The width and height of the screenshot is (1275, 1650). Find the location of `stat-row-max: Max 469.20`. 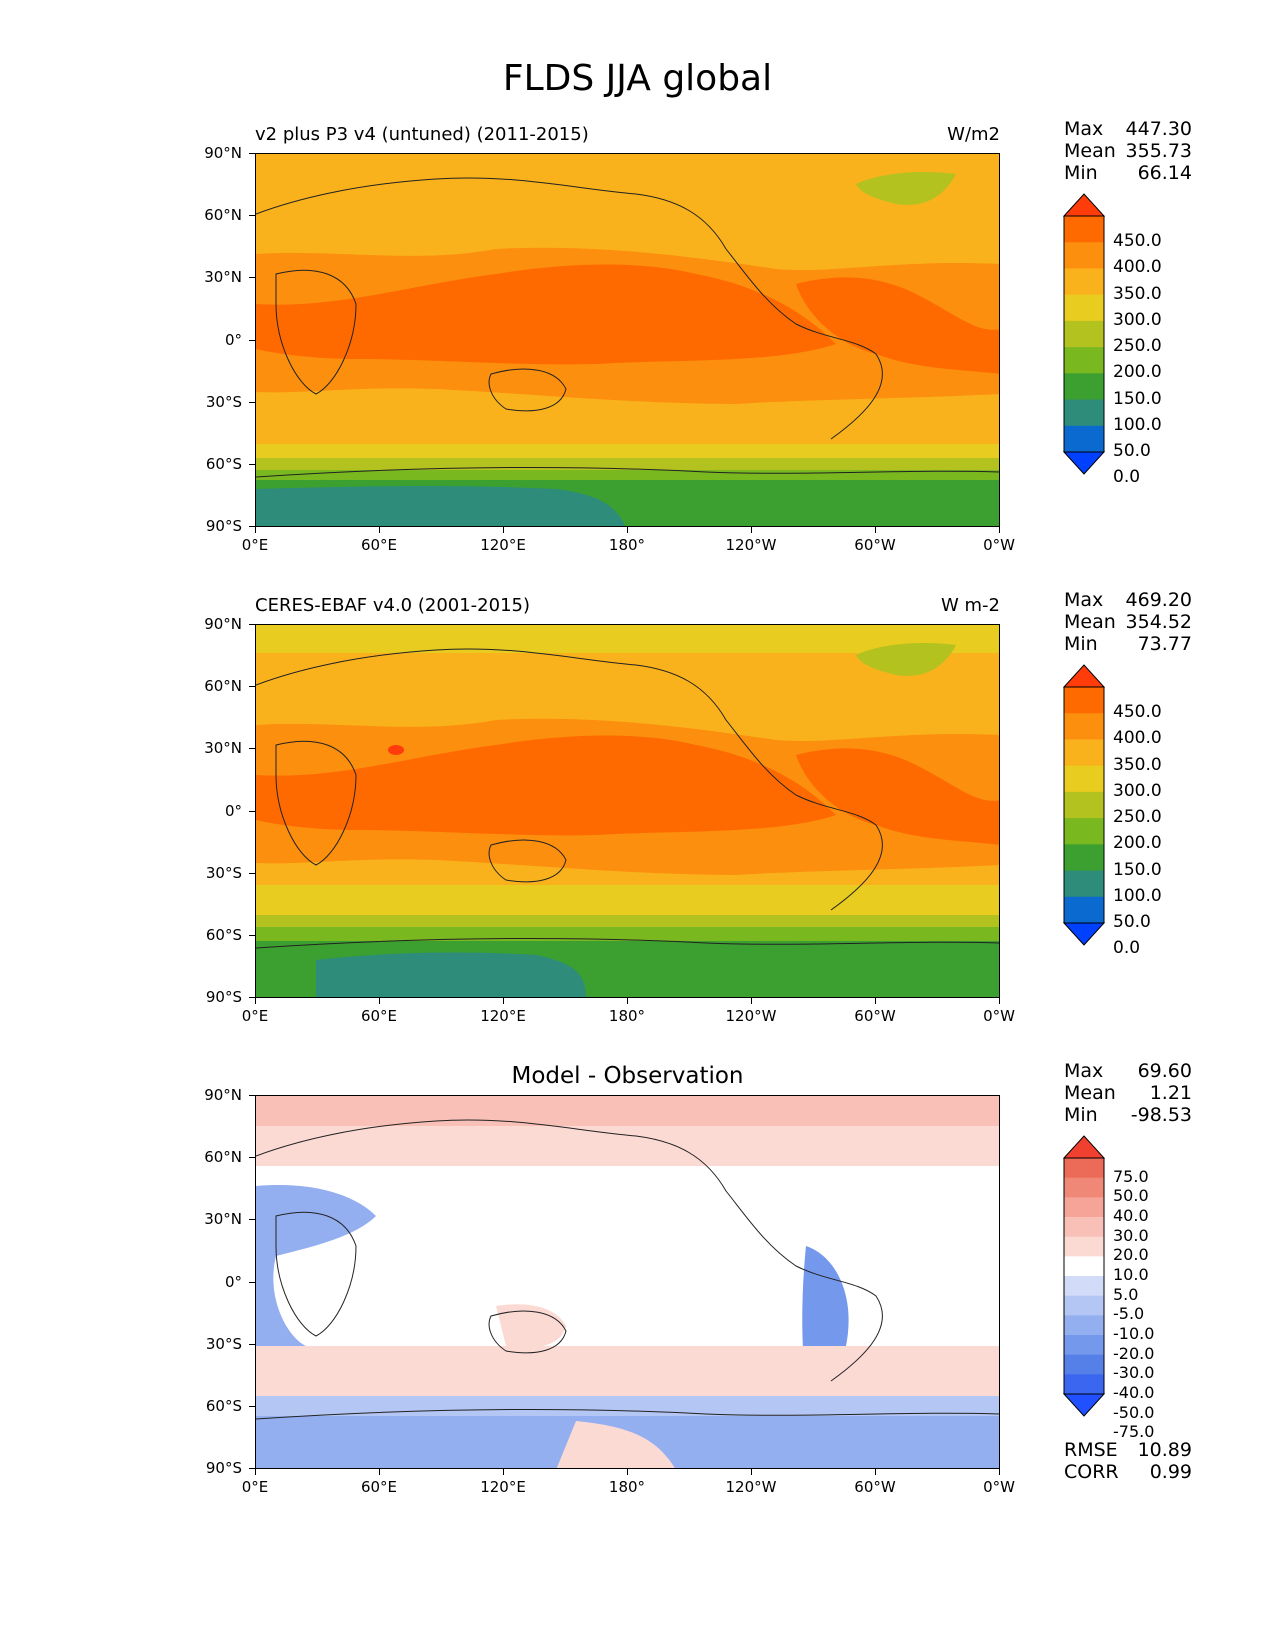

stat-row-max: Max 469.20 is located at coordinates (1128, 600).